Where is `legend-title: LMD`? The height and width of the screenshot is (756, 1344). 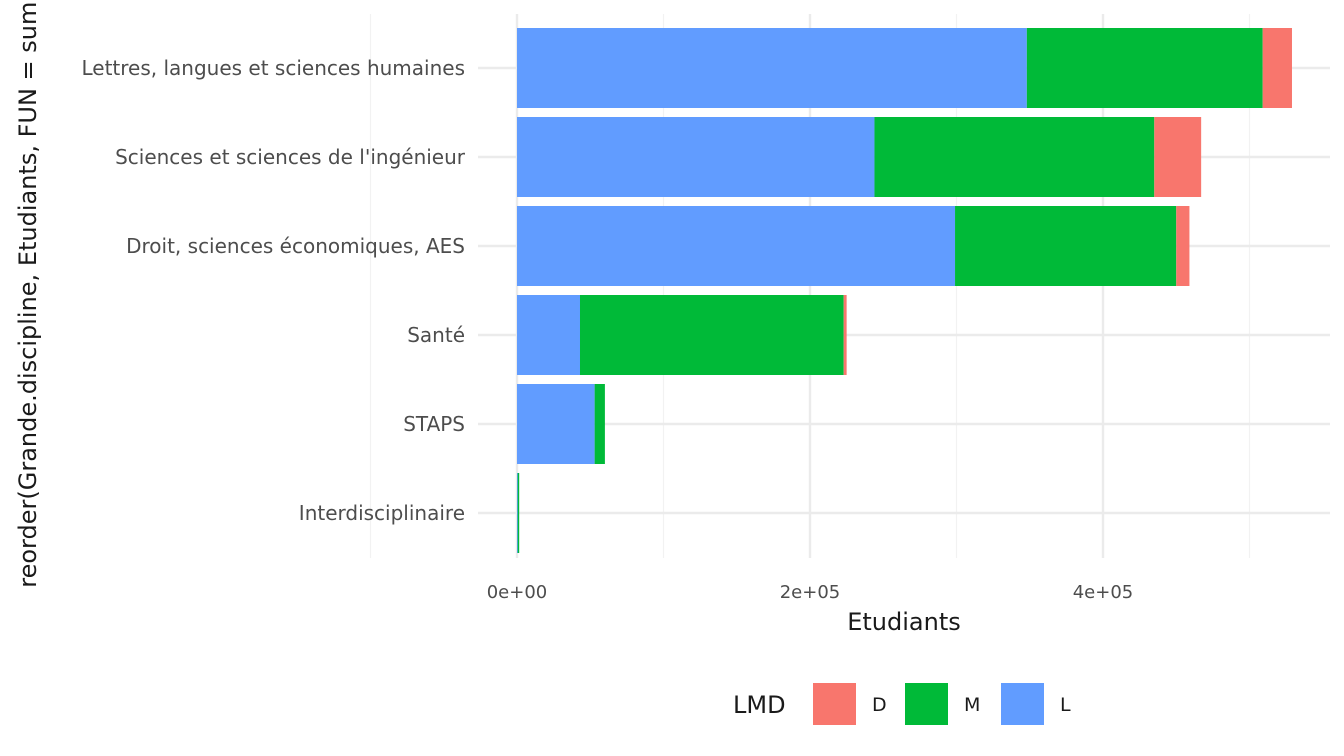 legend-title: LMD is located at coordinates (759, 705).